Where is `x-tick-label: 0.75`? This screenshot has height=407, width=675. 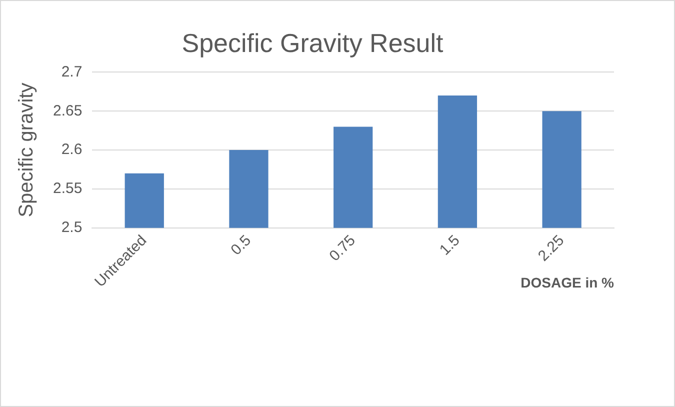
x-tick-label: 0.75 is located at coordinates (342, 248).